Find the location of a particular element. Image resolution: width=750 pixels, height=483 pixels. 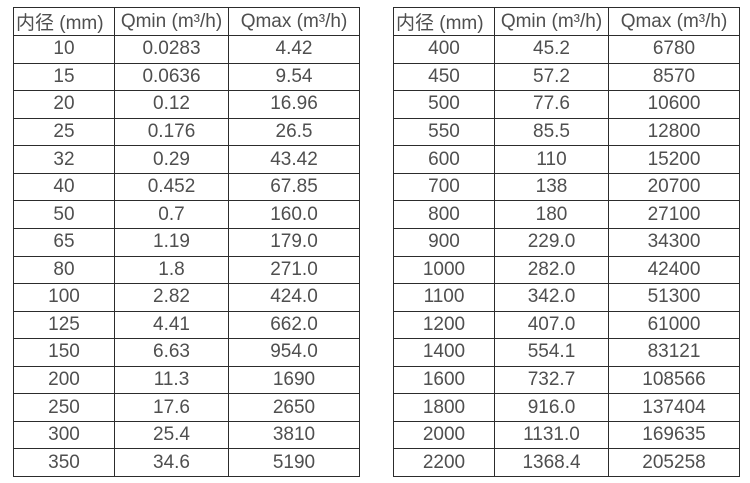

table-cell: 0.7 is located at coordinates (171, 214).